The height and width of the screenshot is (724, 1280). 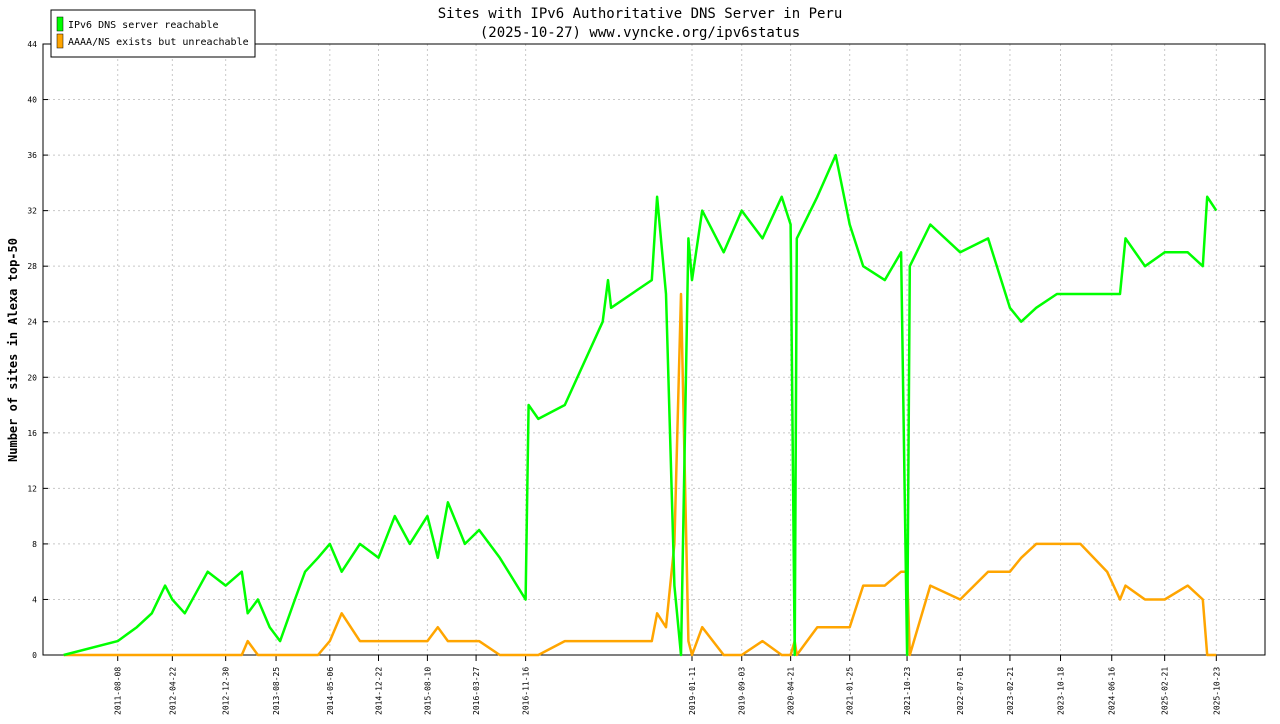 What do you see at coordinates (143, 25) in the screenshot?
I see `legend-label: IPv6 DNS server reachable` at bounding box center [143, 25].